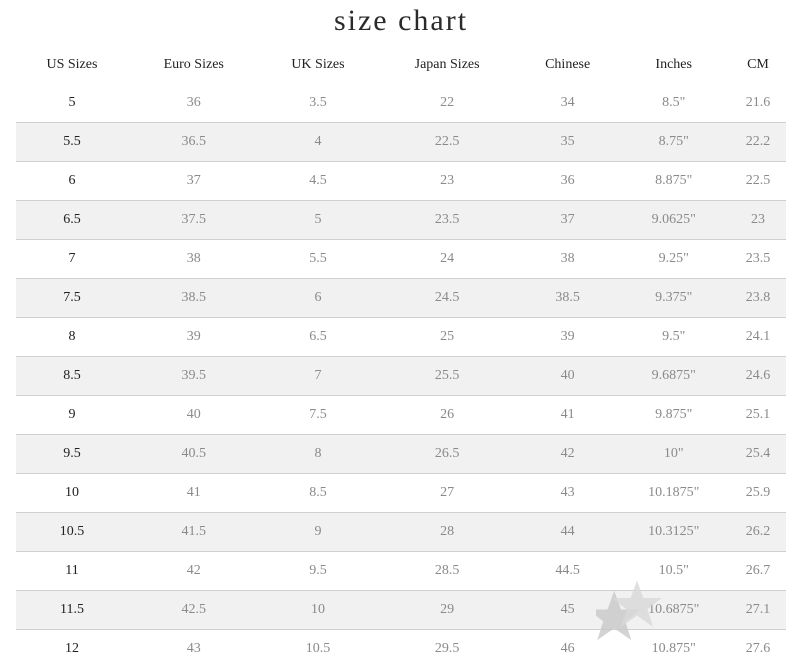 The width and height of the screenshot is (802, 668). I want to click on table-cell: 25.1, so click(758, 415).